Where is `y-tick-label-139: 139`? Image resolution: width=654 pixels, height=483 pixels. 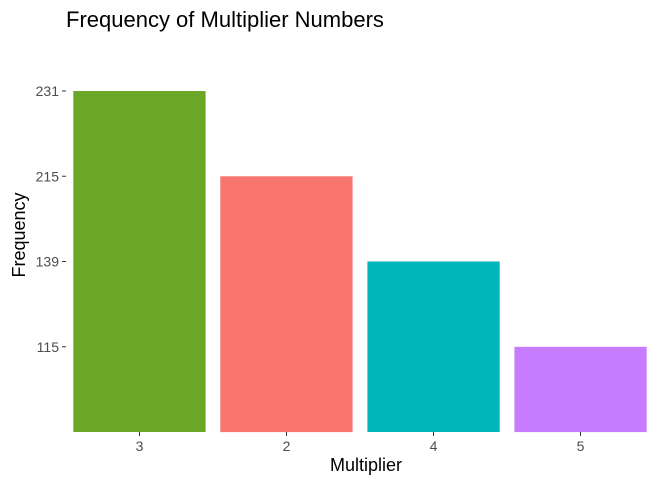
y-tick-label-139: 139 is located at coordinates (48, 262).